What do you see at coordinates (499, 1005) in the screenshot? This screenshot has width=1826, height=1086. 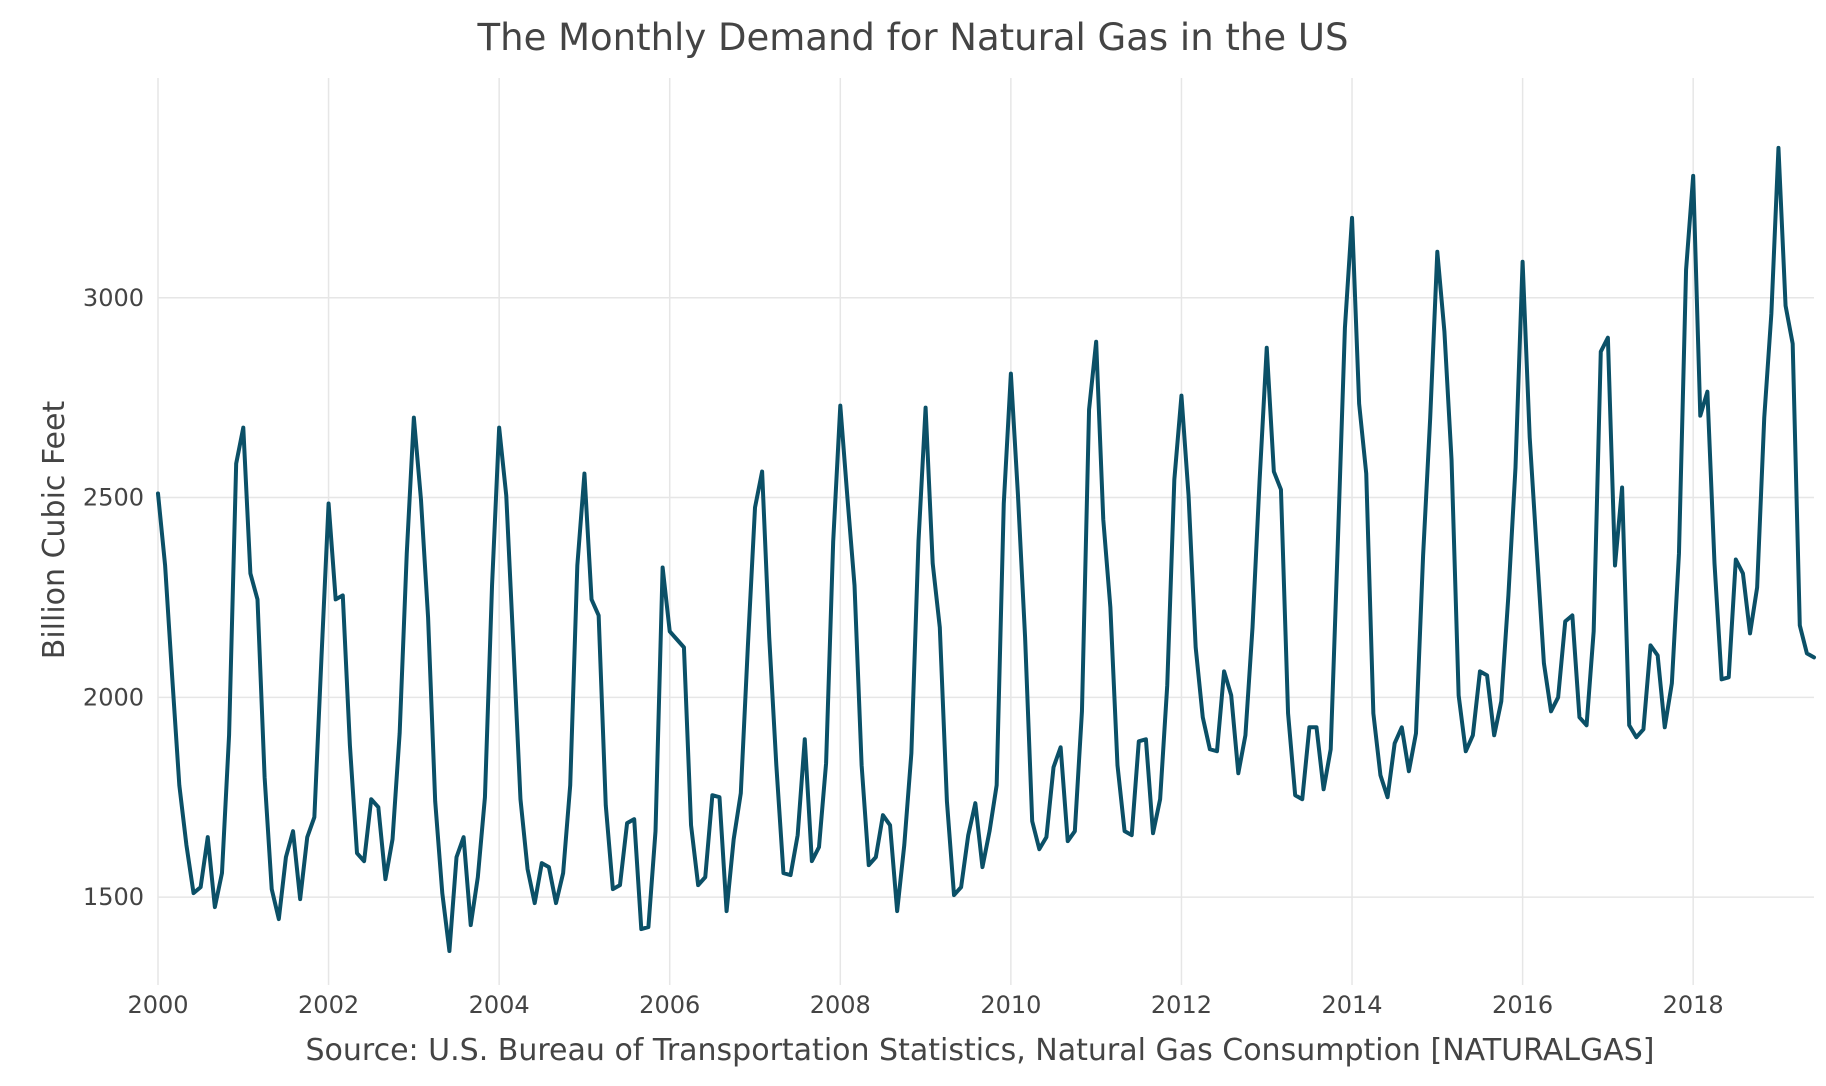 I see `x-tick-label: 2004` at bounding box center [499, 1005].